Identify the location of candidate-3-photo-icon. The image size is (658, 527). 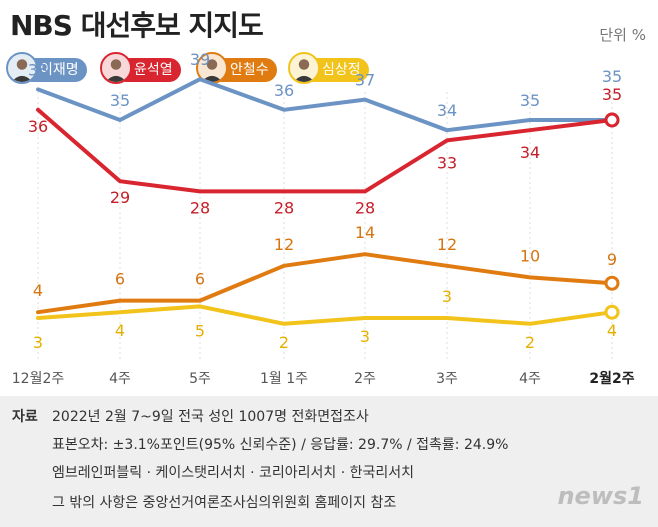
(304, 68).